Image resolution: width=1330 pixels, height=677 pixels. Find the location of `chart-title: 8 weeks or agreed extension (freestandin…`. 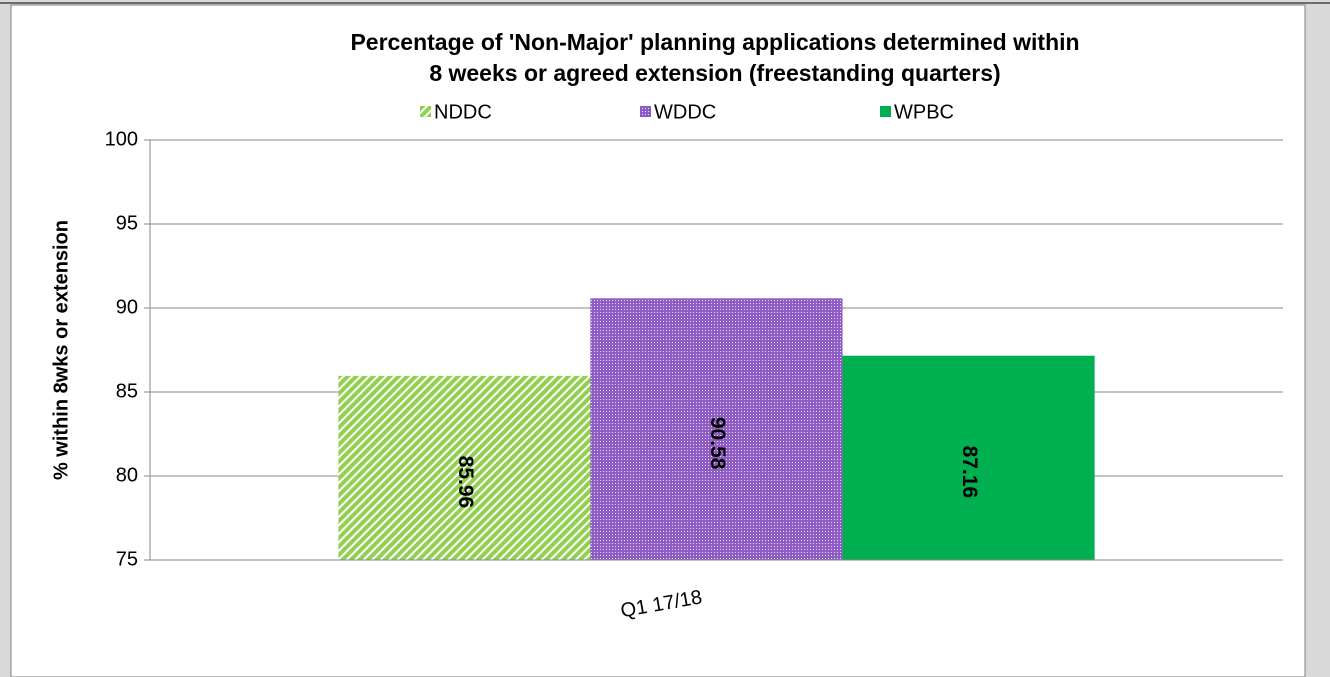

chart-title: 8 weeks or agreed extension (freestandin… is located at coordinates (714, 73).